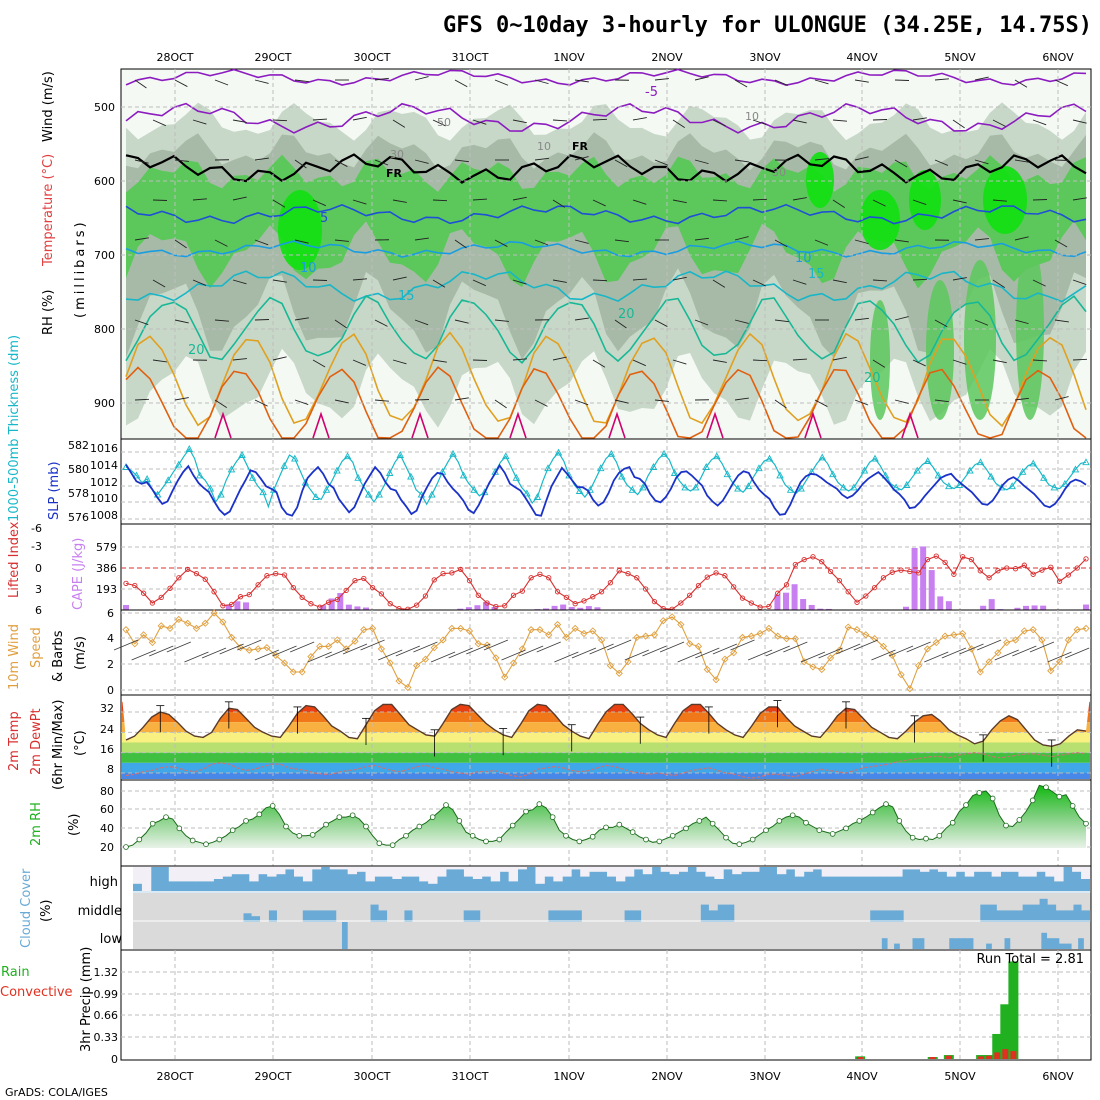 The image size is (1100, 1100). What do you see at coordinates (606, 816) in the screenshot?
I see `rh2m-area-fill` at bounding box center [606, 816].